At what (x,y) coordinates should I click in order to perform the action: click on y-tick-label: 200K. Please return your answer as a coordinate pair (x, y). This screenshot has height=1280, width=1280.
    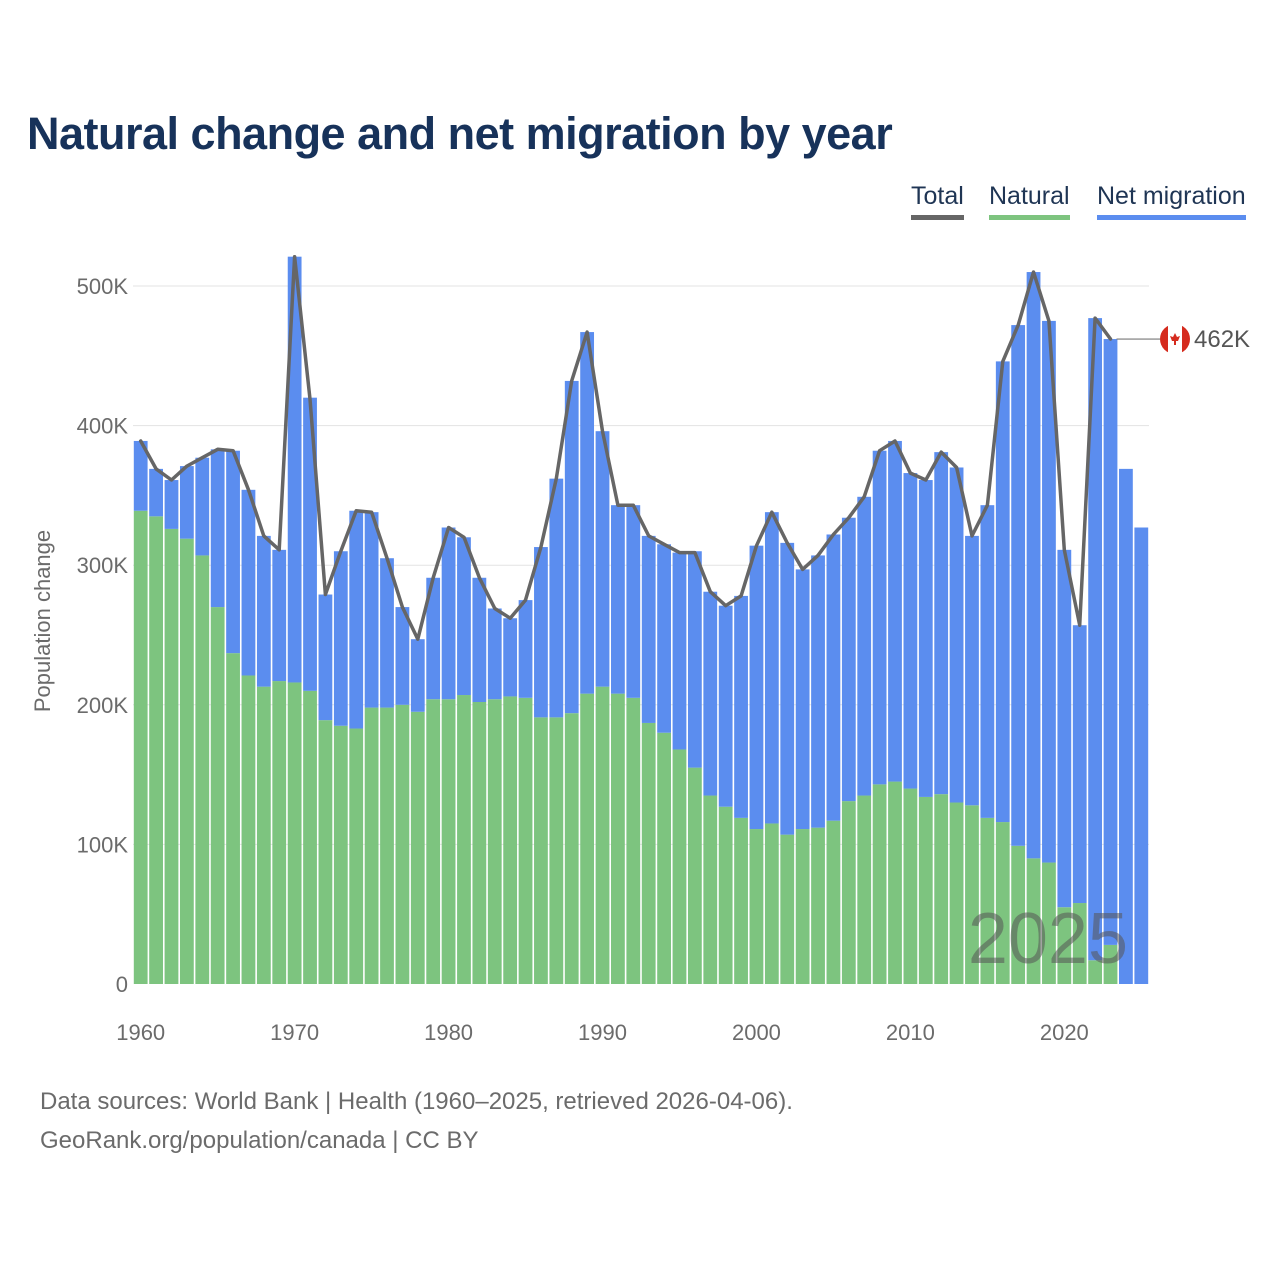
    Looking at the image, I should click on (103, 705).